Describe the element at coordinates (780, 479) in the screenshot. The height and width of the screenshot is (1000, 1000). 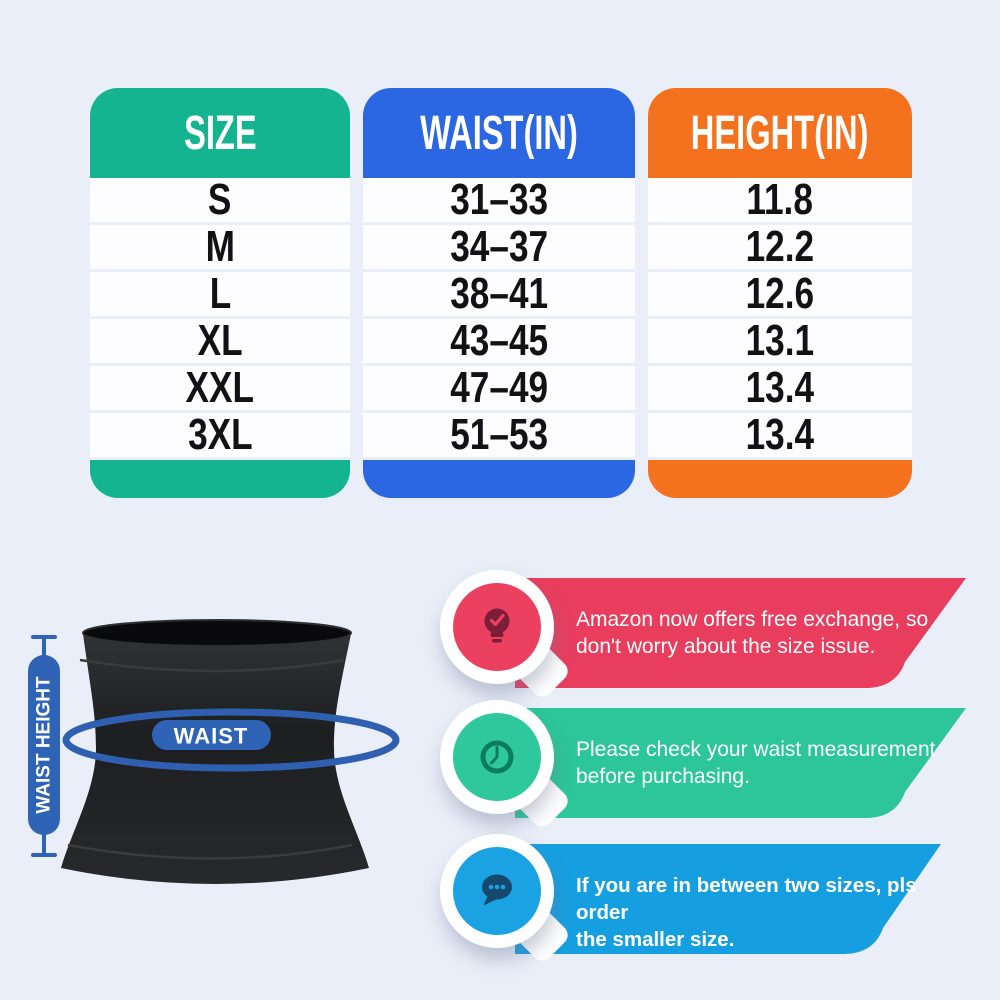
I see `height-column-footer-bar` at that location.